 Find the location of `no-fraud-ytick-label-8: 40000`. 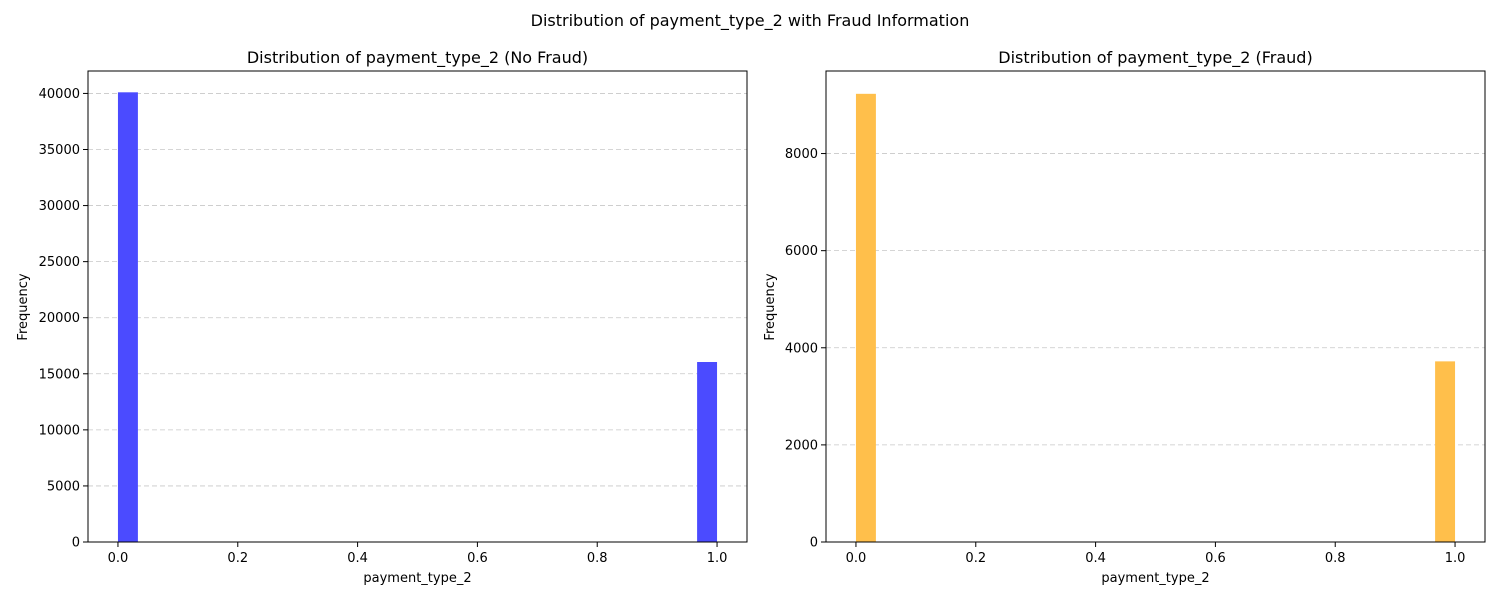

no-fraud-ytick-label-8: 40000 is located at coordinates (59, 94).